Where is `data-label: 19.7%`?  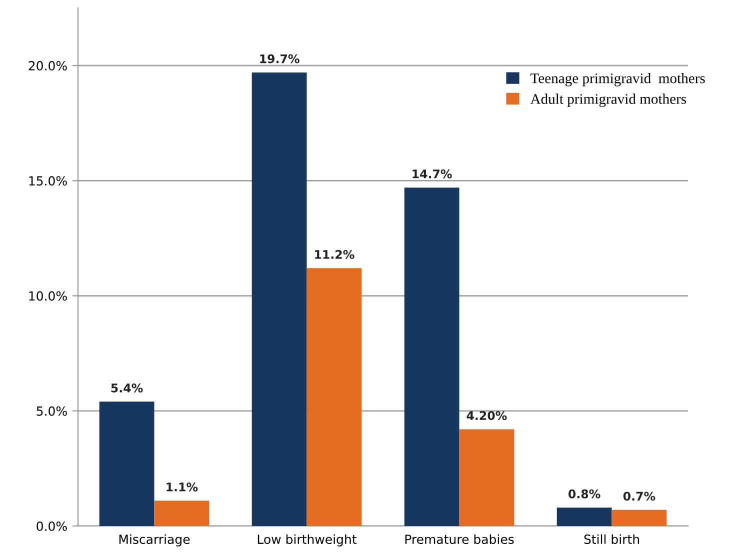 data-label: 19.7% is located at coordinates (280, 59).